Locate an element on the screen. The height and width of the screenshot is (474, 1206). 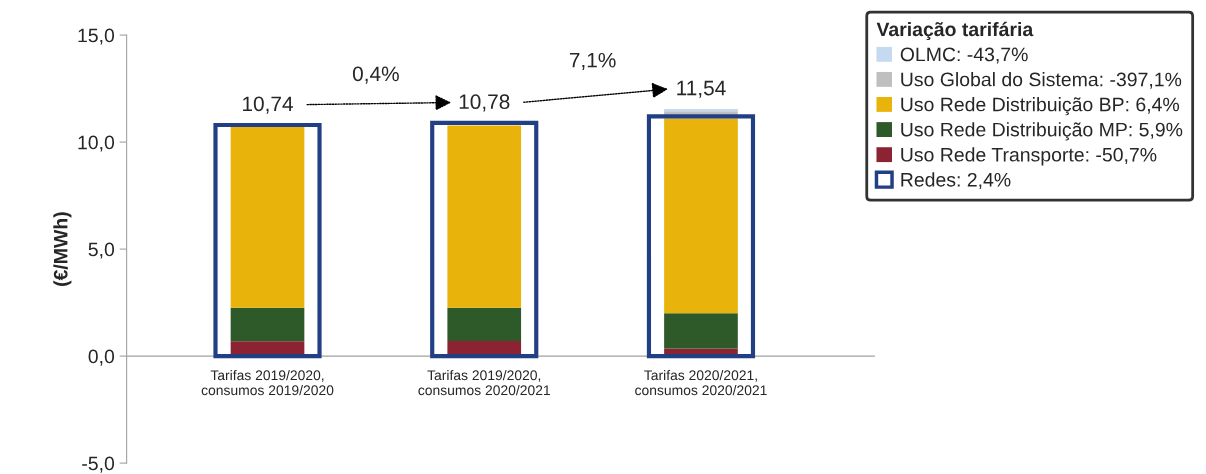
annotation: 0,4% is located at coordinates (375, 75).